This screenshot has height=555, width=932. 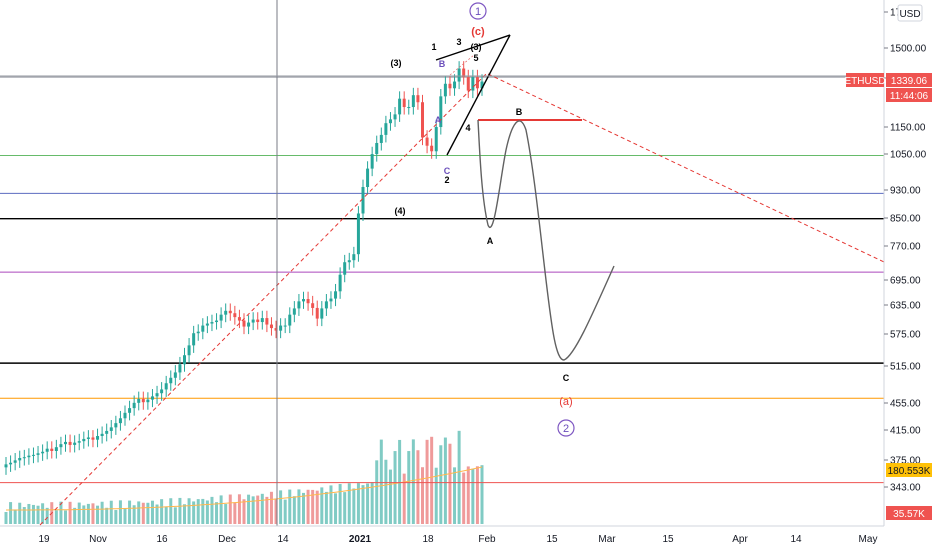 What do you see at coordinates (552, 539) in the screenshot?
I see `time-tick-label: 15` at bounding box center [552, 539].